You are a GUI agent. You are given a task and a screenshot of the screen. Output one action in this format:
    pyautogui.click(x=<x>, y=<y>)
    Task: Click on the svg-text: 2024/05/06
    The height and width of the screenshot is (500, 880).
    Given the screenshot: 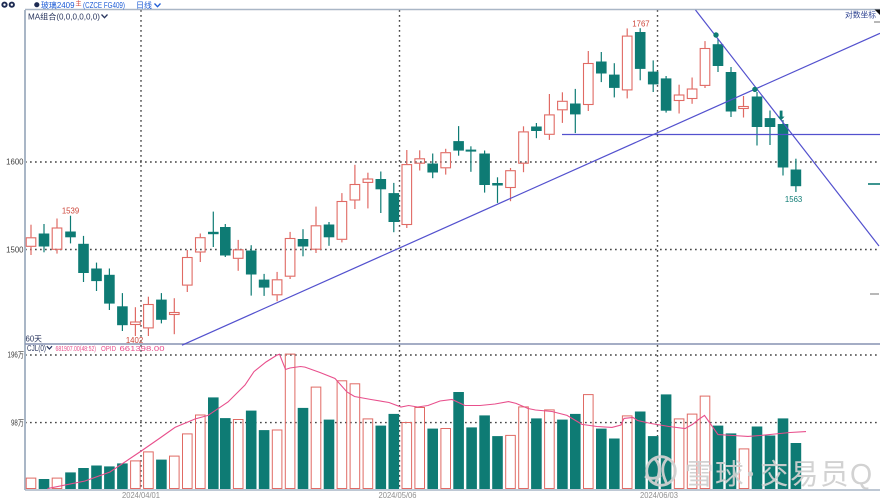 What is the action you would take?
    pyautogui.click(x=398, y=495)
    